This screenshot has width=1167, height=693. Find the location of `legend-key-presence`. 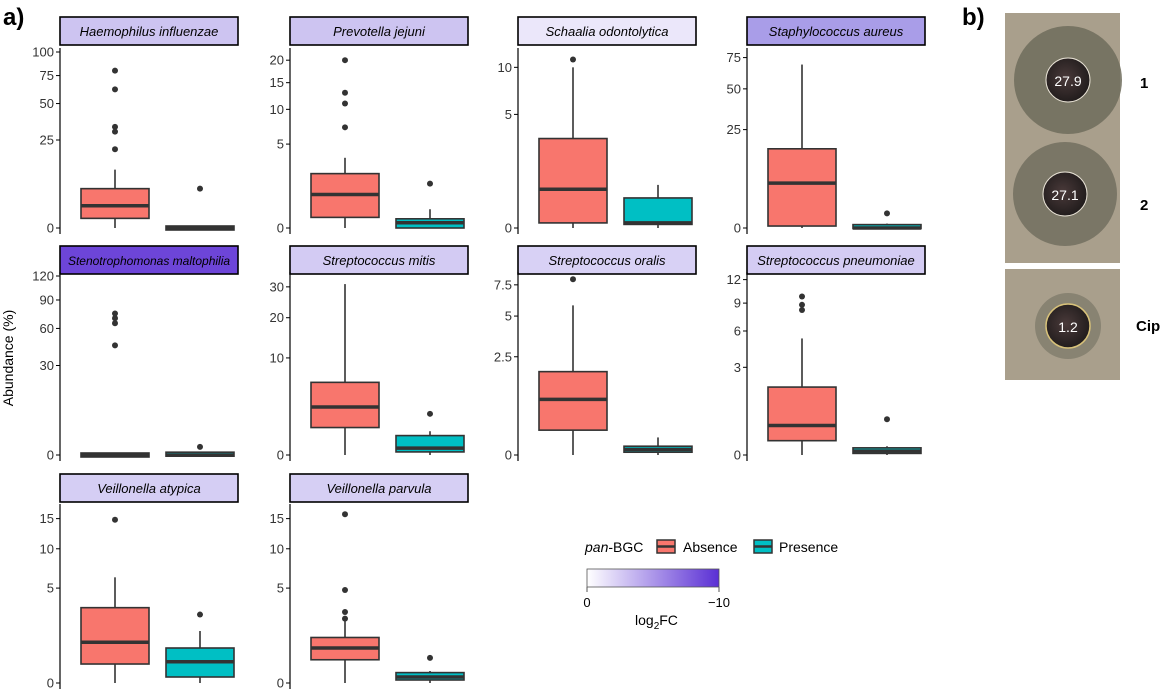

legend-key-presence is located at coordinates (763, 546).